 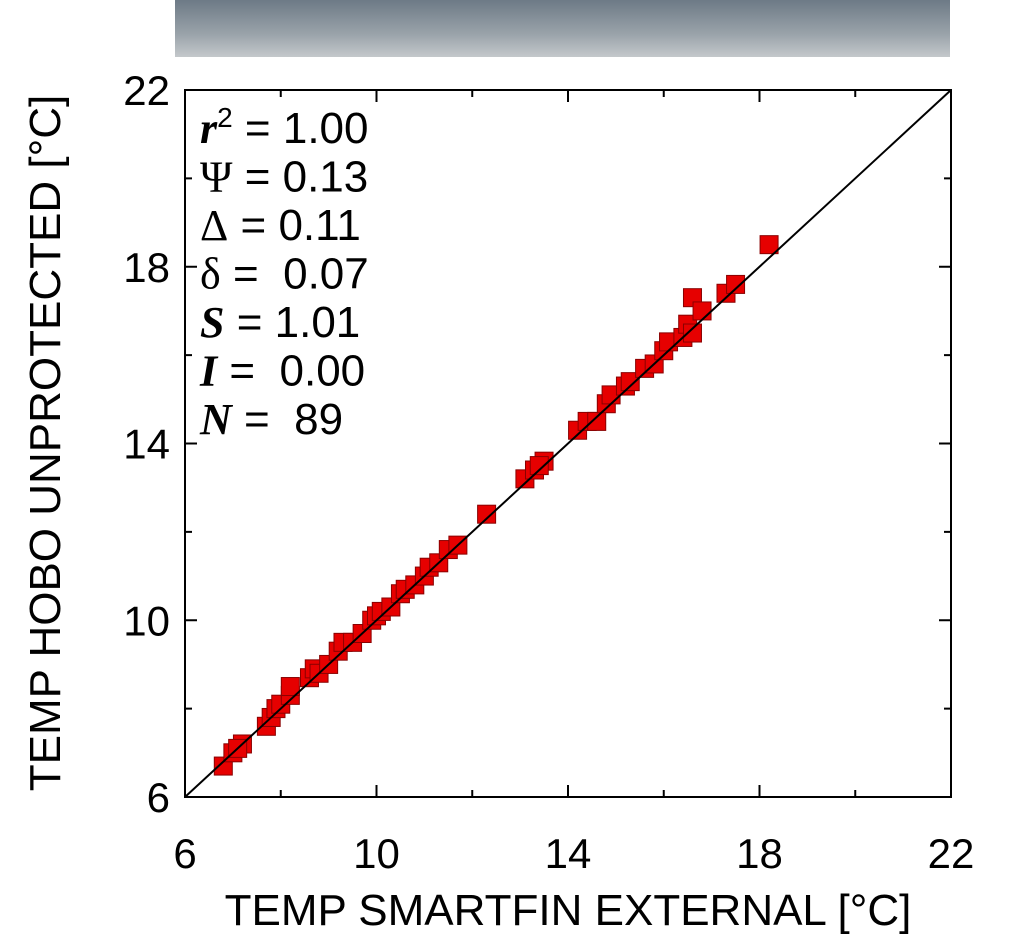 I want to click on annotation-symbol: S, so click(x=212, y=322).